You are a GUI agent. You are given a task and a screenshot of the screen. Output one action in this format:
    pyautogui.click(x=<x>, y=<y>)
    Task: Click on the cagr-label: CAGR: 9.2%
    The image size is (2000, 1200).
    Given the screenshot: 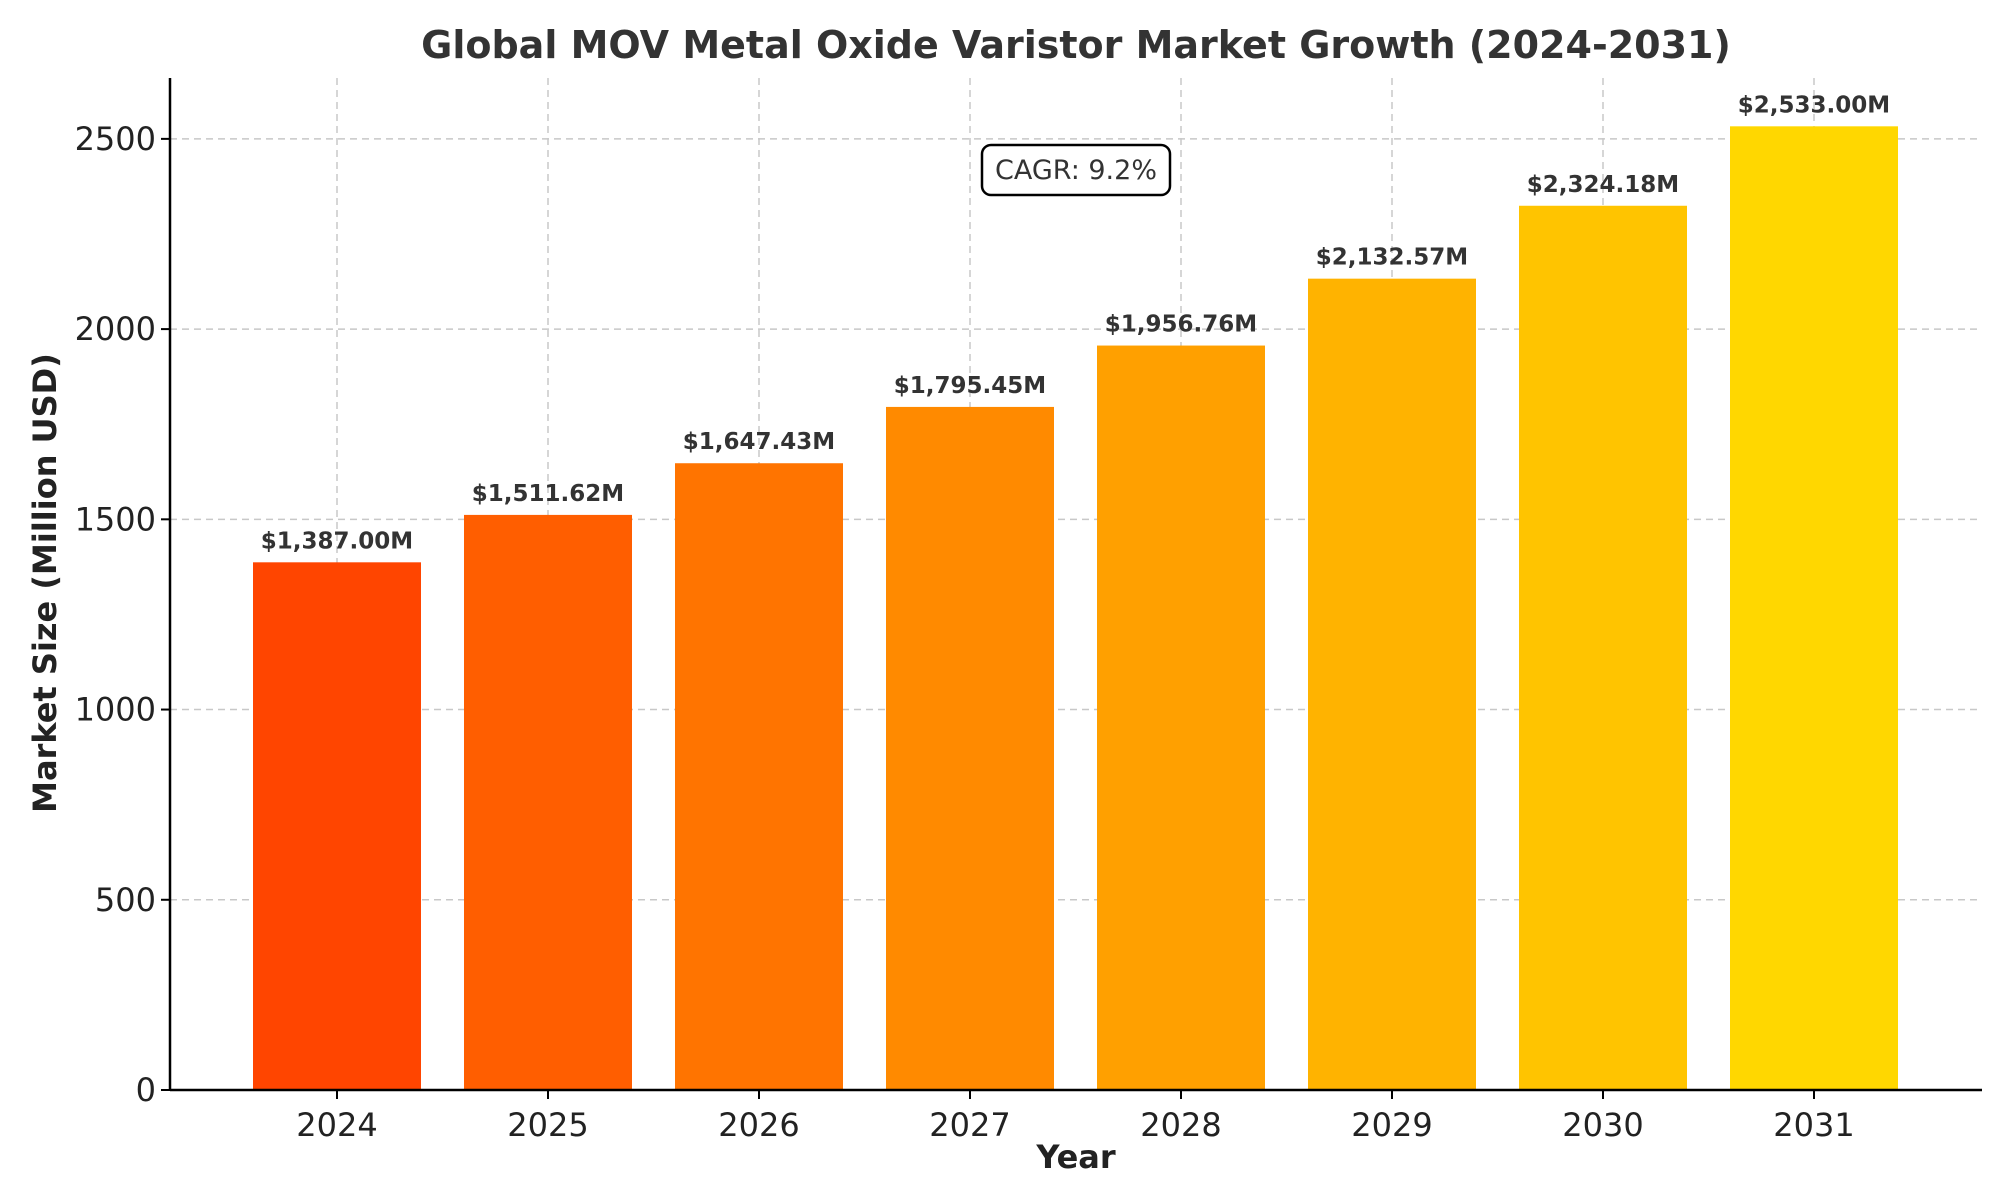 What is the action you would take?
    pyautogui.click(x=1076, y=170)
    